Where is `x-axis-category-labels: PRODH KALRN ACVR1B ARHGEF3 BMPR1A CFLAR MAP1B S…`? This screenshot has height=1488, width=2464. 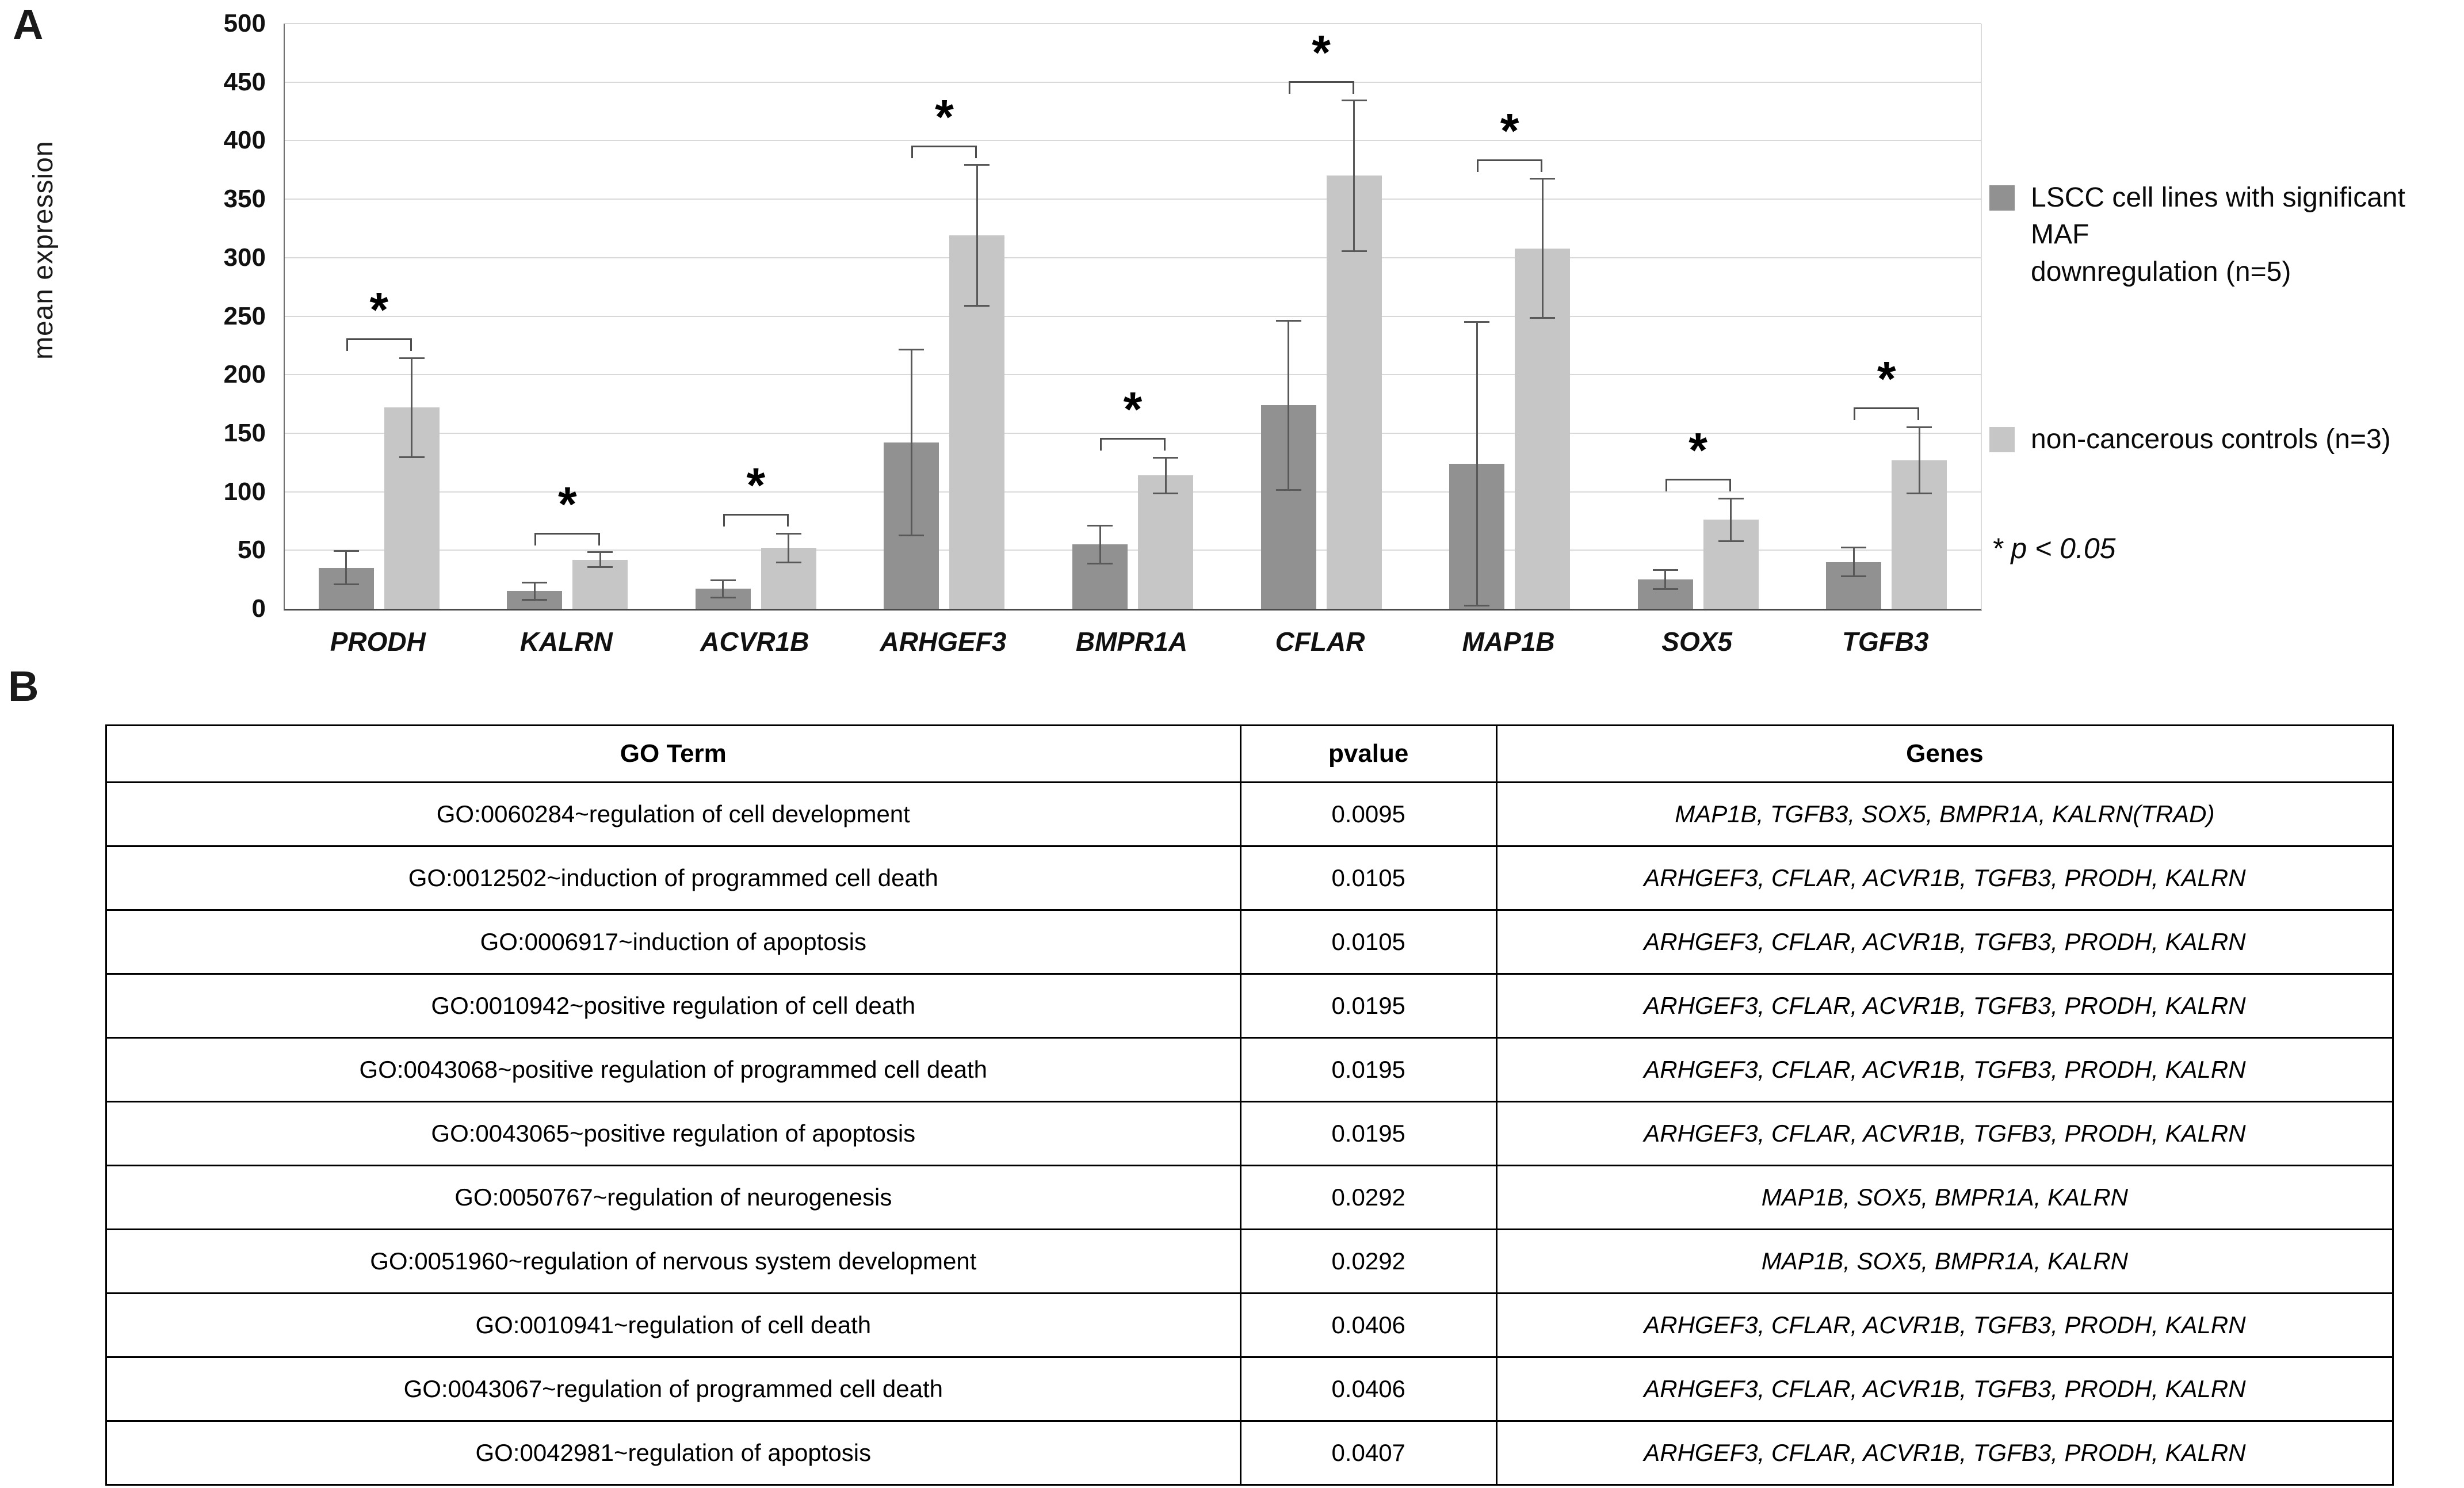
x-axis-category-labels: PRODH KALRN ACVR1B ARHGEF3 BMPR1A CFLAR MAP1B S… is located at coordinates (1132, 649).